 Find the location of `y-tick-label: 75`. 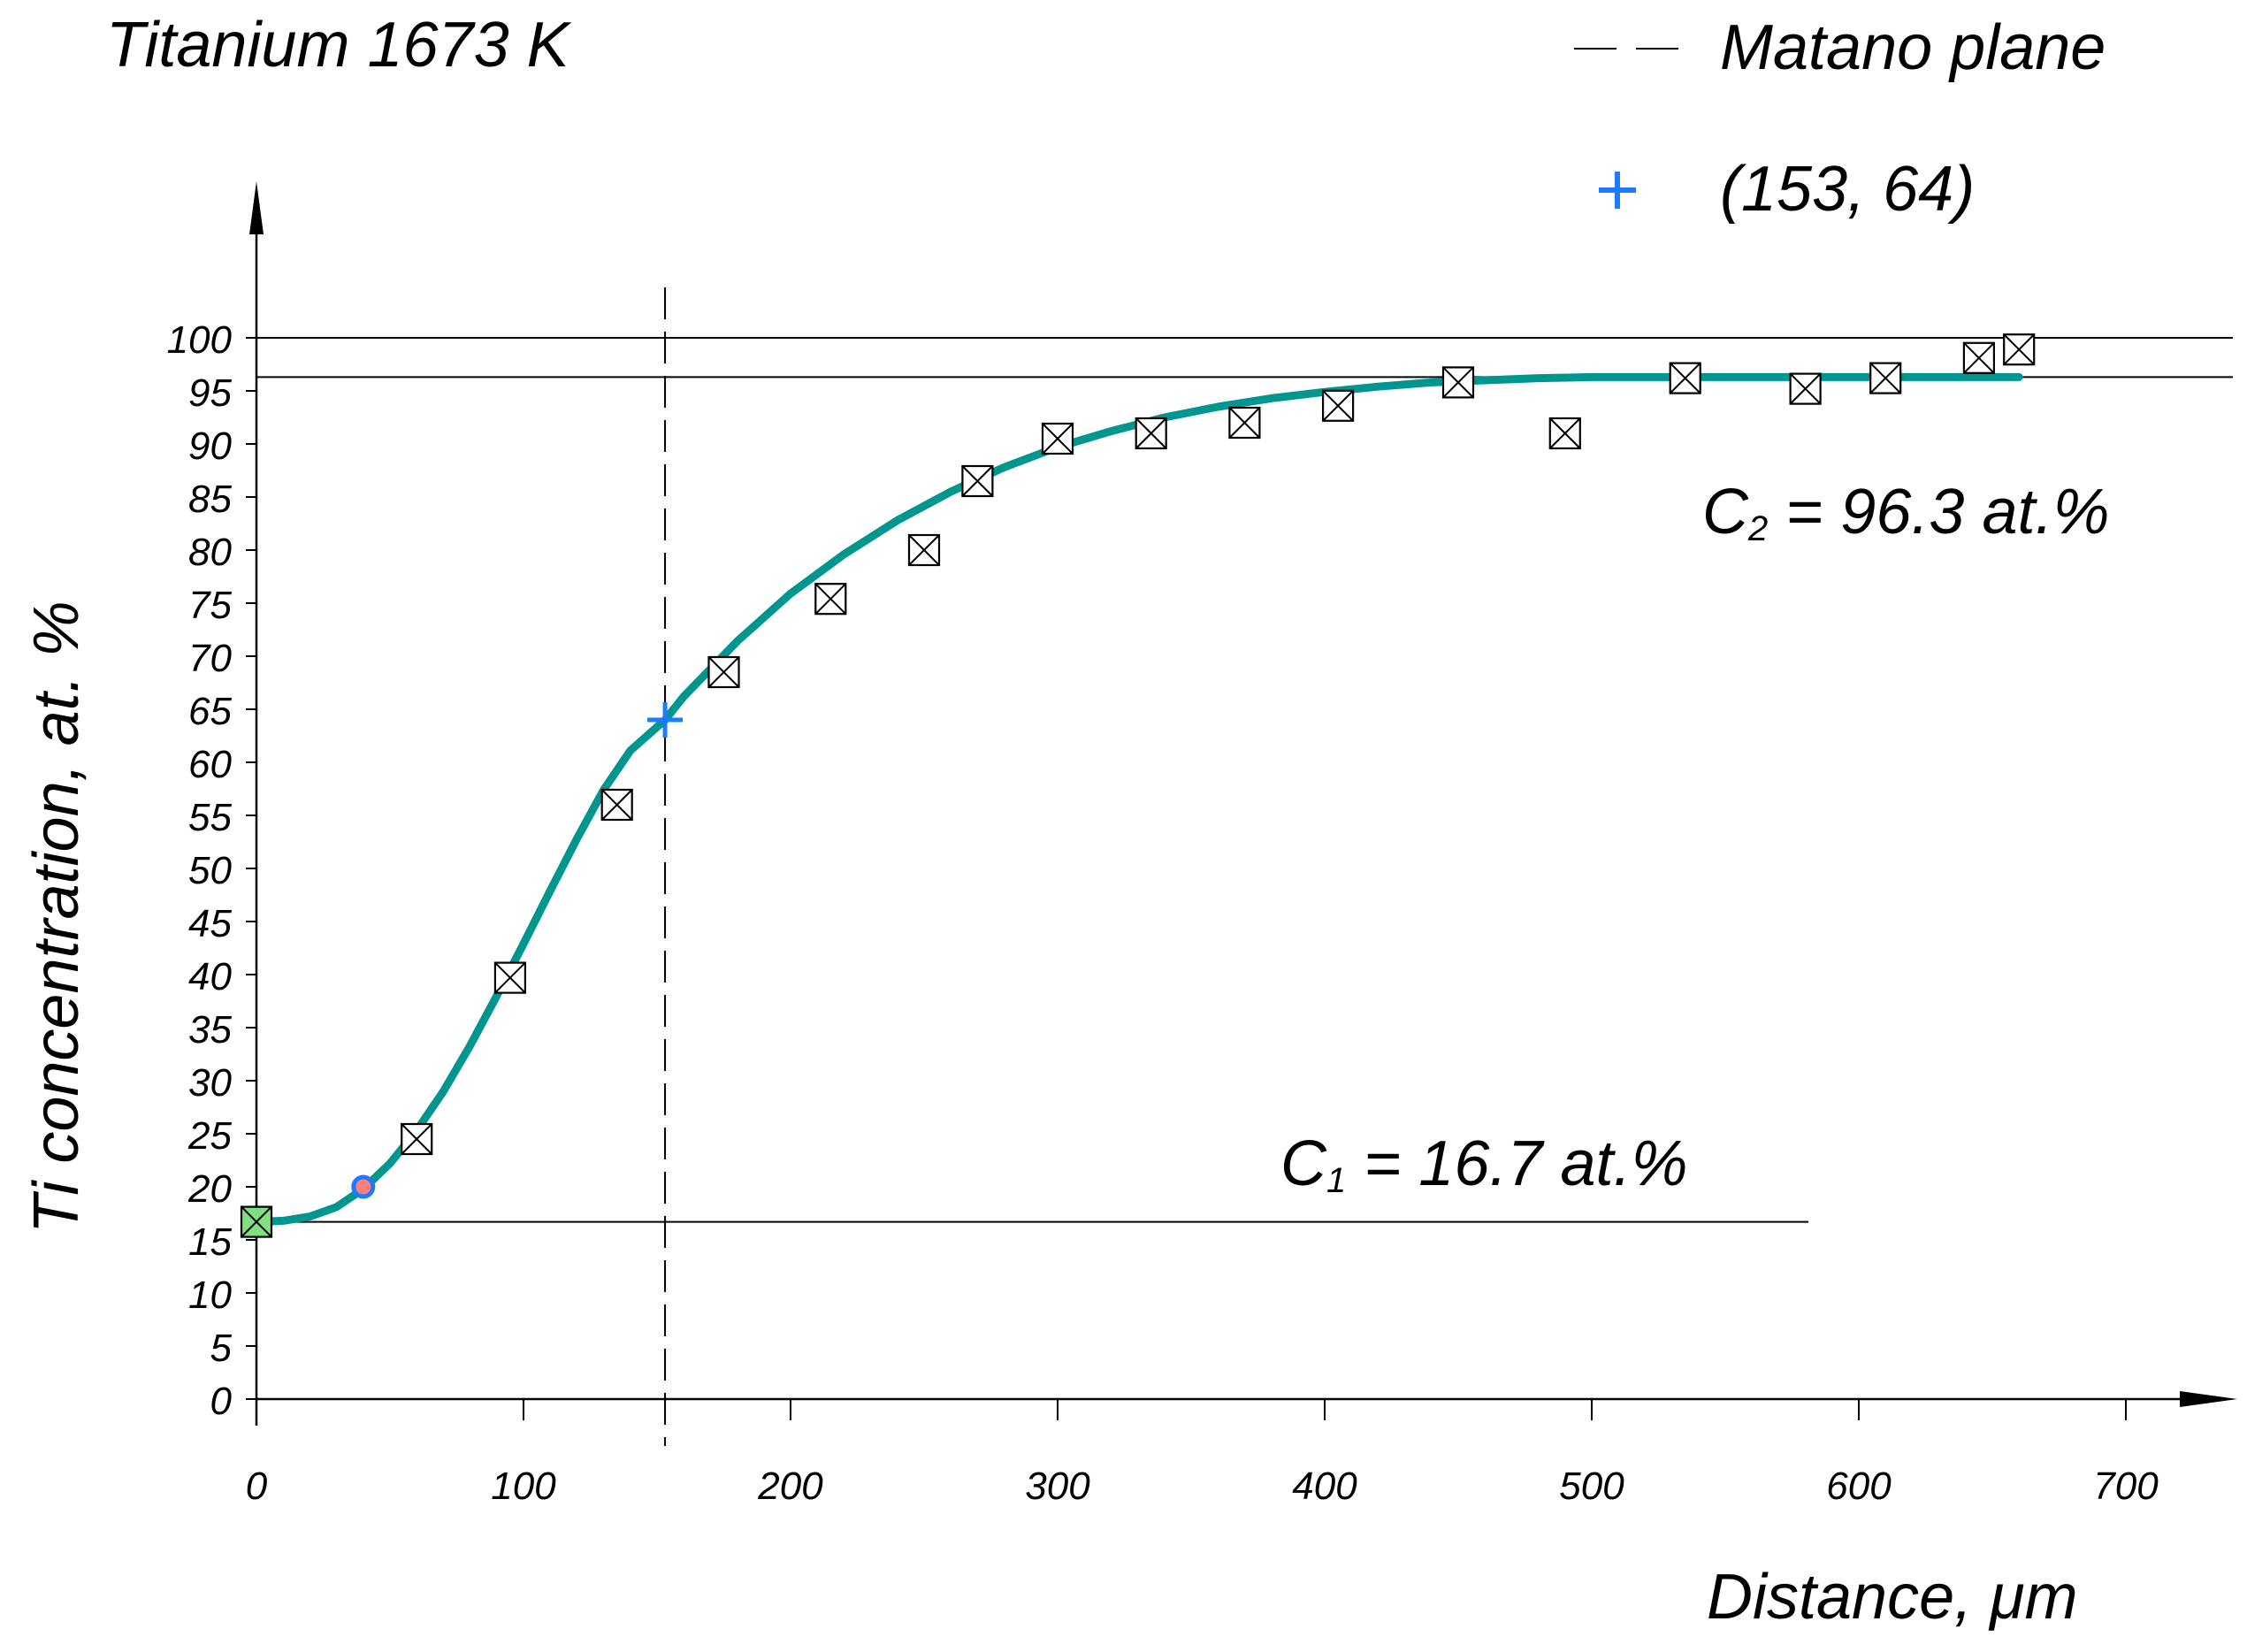

y-tick-label: 75 is located at coordinates (210, 605).